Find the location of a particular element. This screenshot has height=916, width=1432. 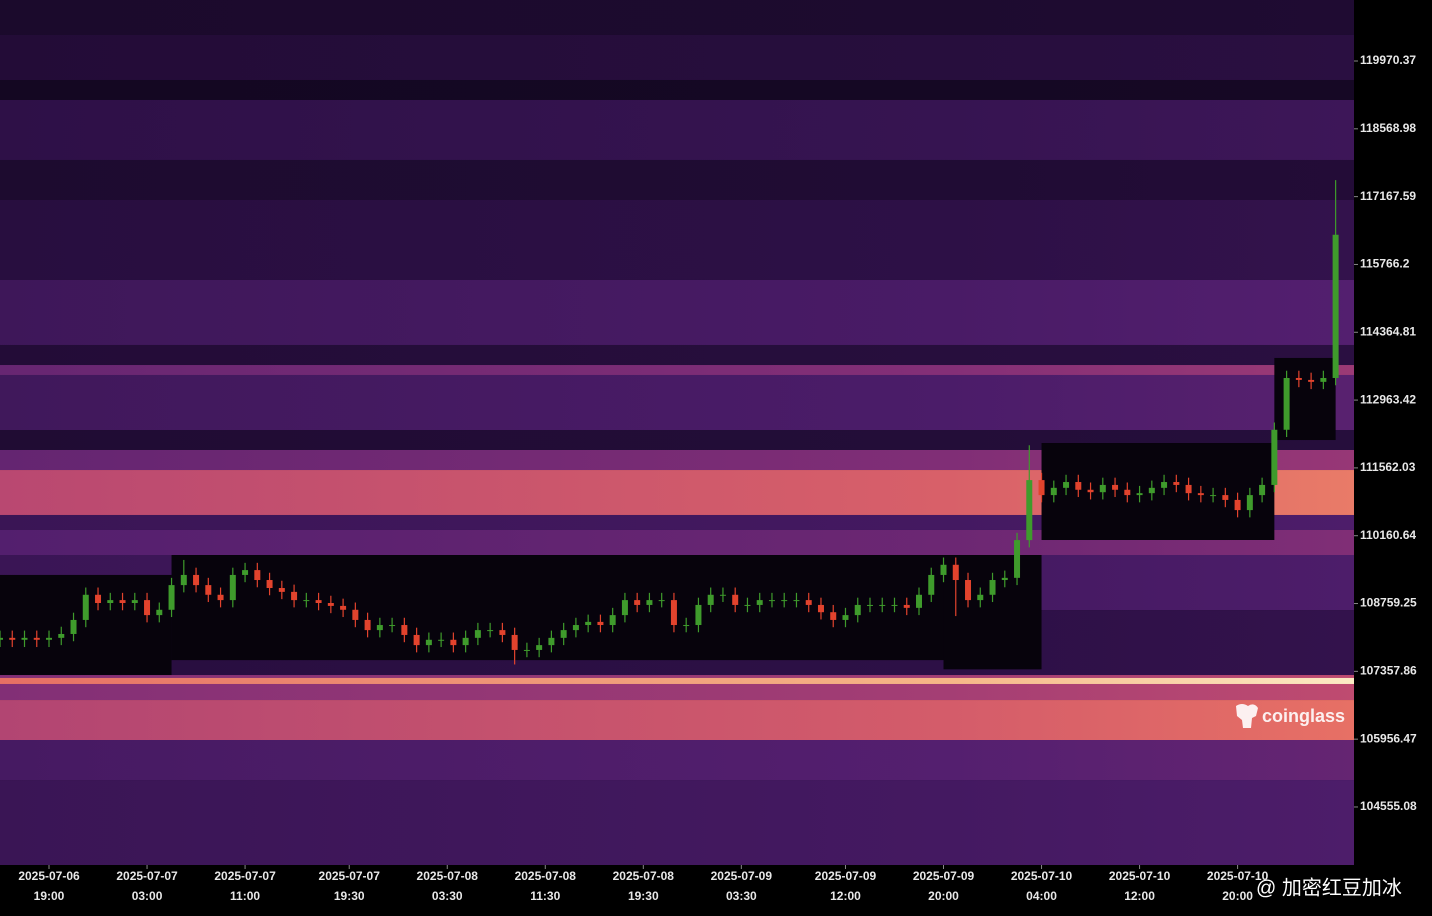

y-tick-label: 111562.03 is located at coordinates (1388, 467).